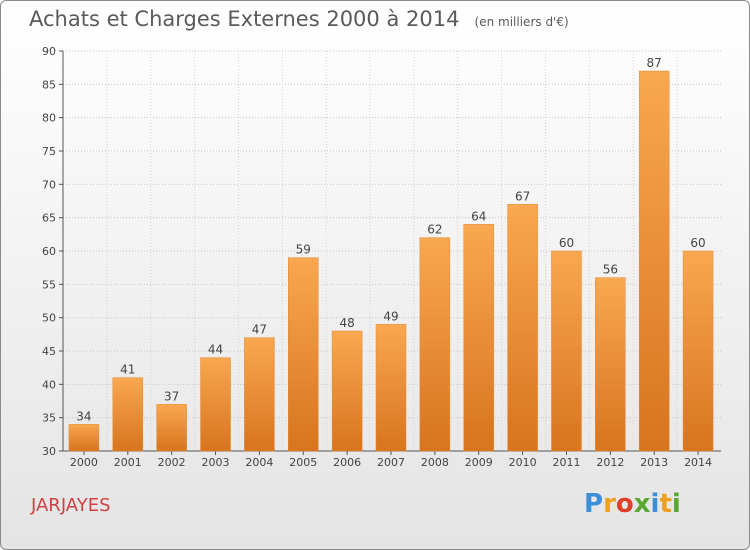 The height and width of the screenshot is (550, 750). What do you see at coordinates (303, 354) in the screenshot?
I see `bar-2005` at bounding box center [303, 354].